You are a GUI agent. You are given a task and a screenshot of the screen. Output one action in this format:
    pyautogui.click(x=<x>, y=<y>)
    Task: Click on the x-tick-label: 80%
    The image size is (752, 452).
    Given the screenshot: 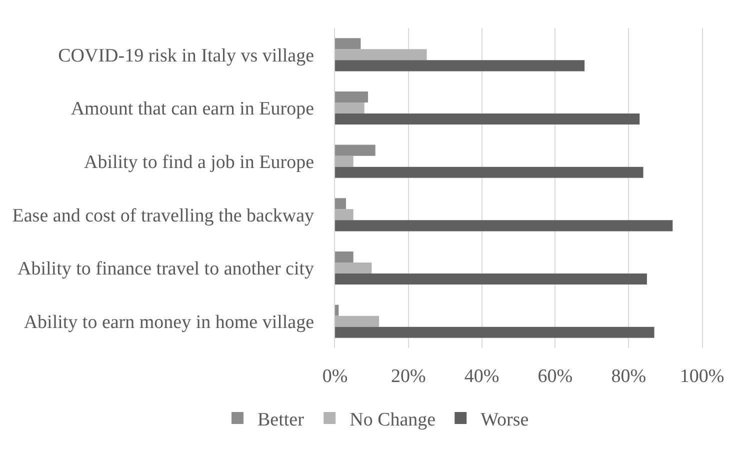 What is the action you would take?
    pyautogui.click(x=628, y=376)
    